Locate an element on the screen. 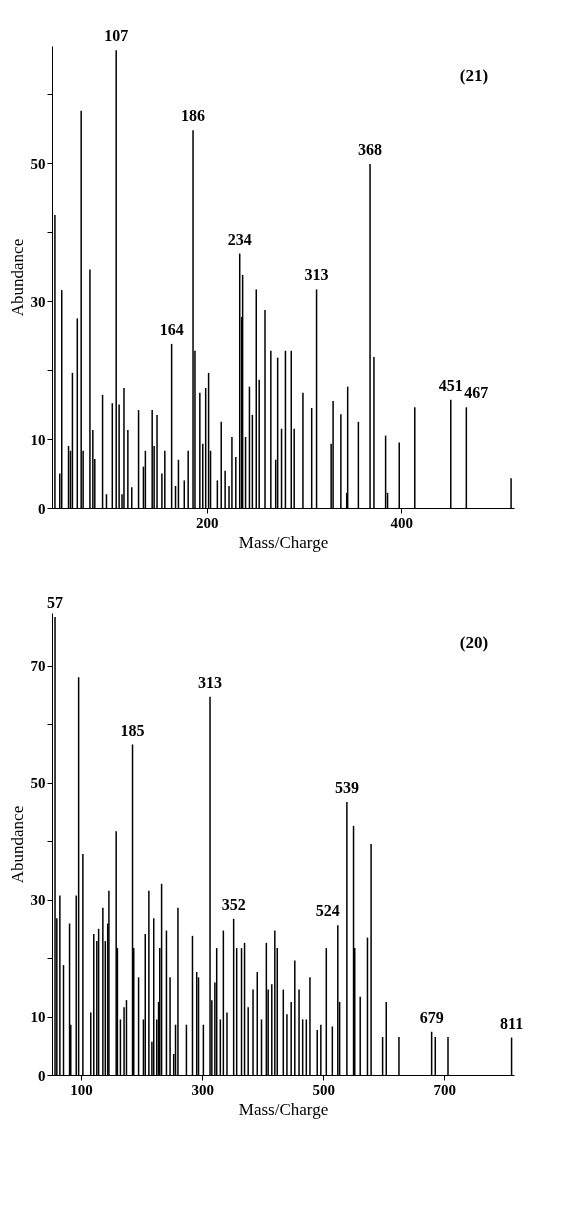 The height and width of the screenshot is (1222, 563). annotation: 57 is located at coordinates (55, 603).